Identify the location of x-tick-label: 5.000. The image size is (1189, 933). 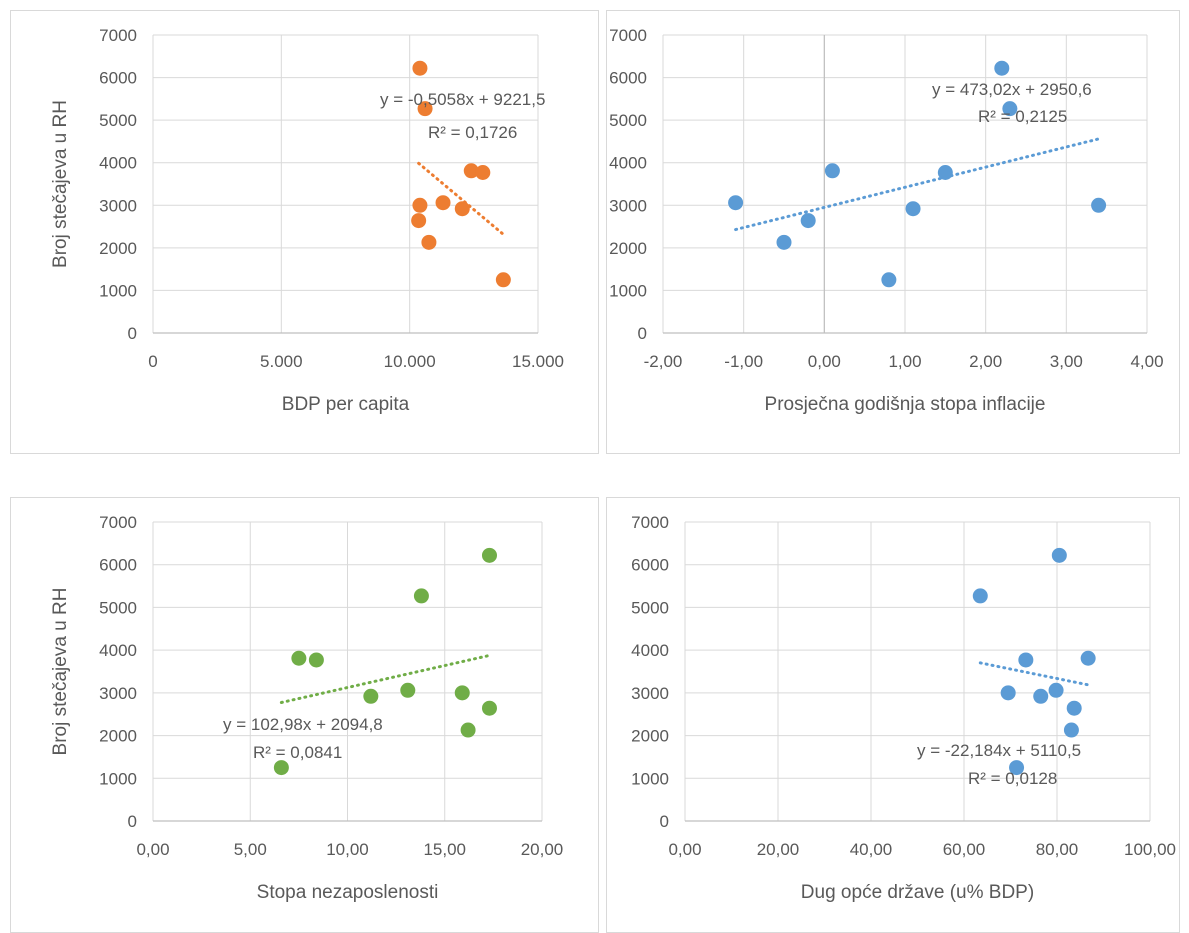
(281, 361).